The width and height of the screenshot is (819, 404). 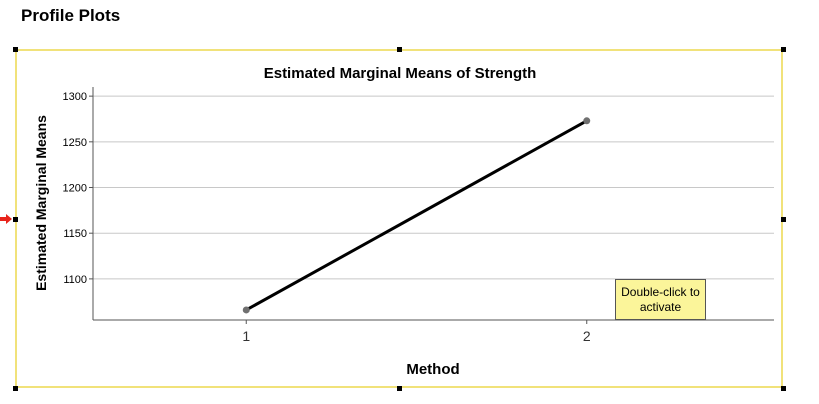 I want to click on x-tick-label: 2, so click(x=587, y=336).